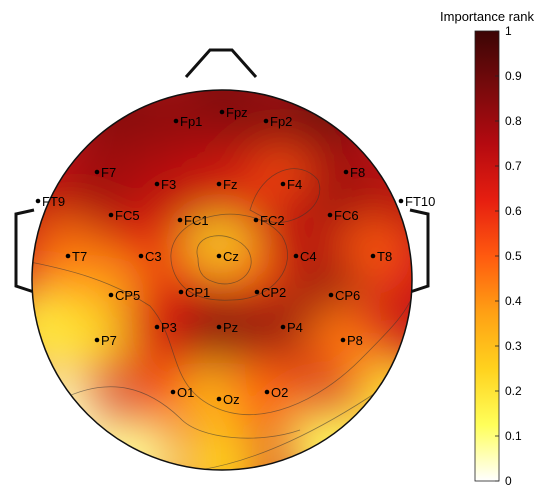 This screenshot has width=550, height=498. I want to click on nose-outline, so click(221, 63).